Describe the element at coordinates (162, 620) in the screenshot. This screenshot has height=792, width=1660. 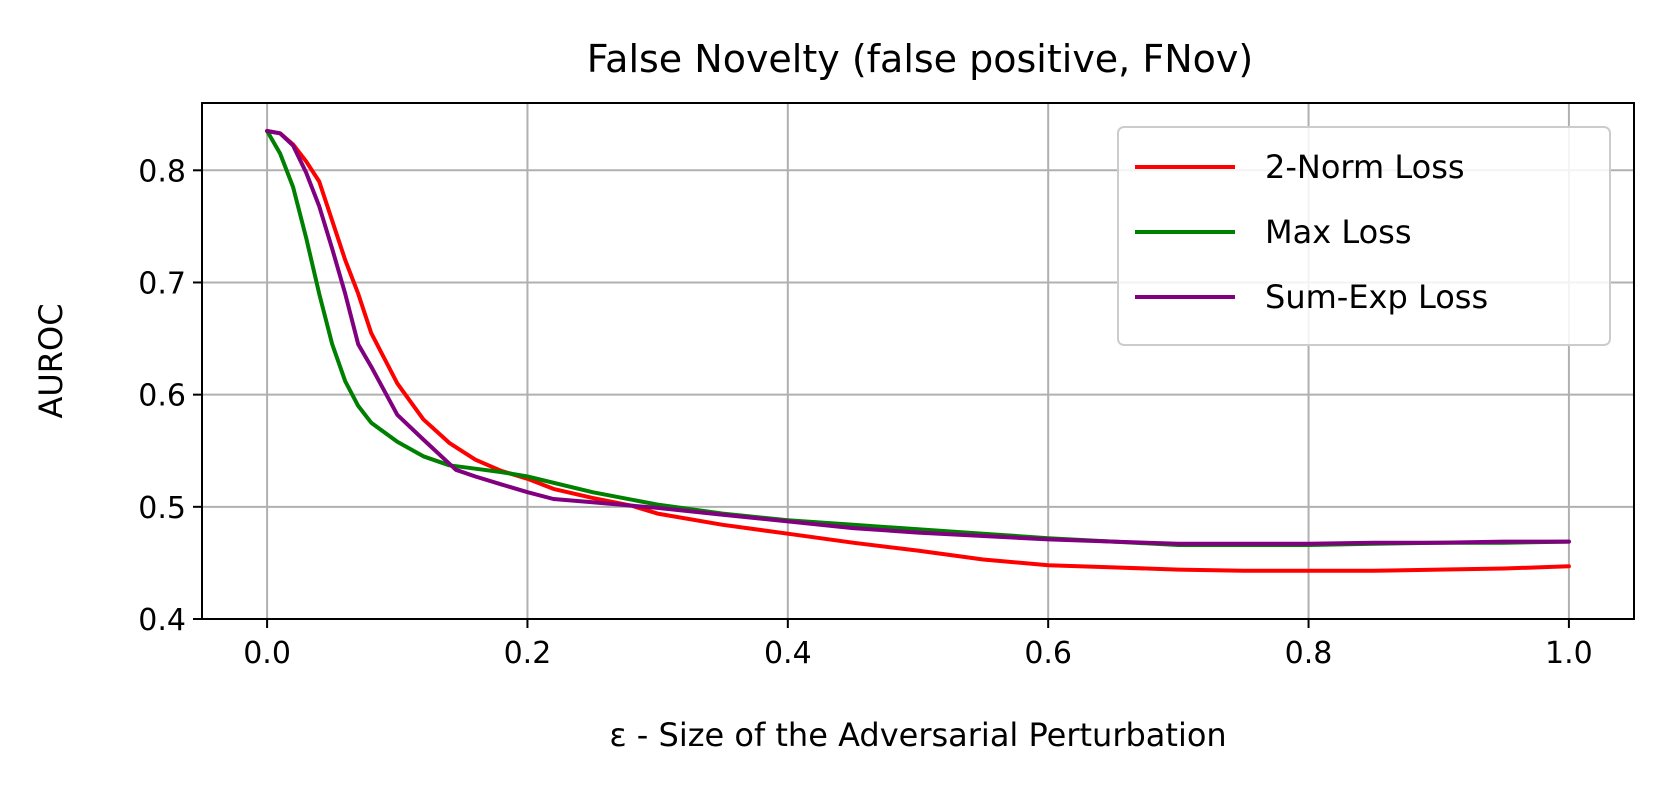
I see `y-tick-label: 0.4` at that location.